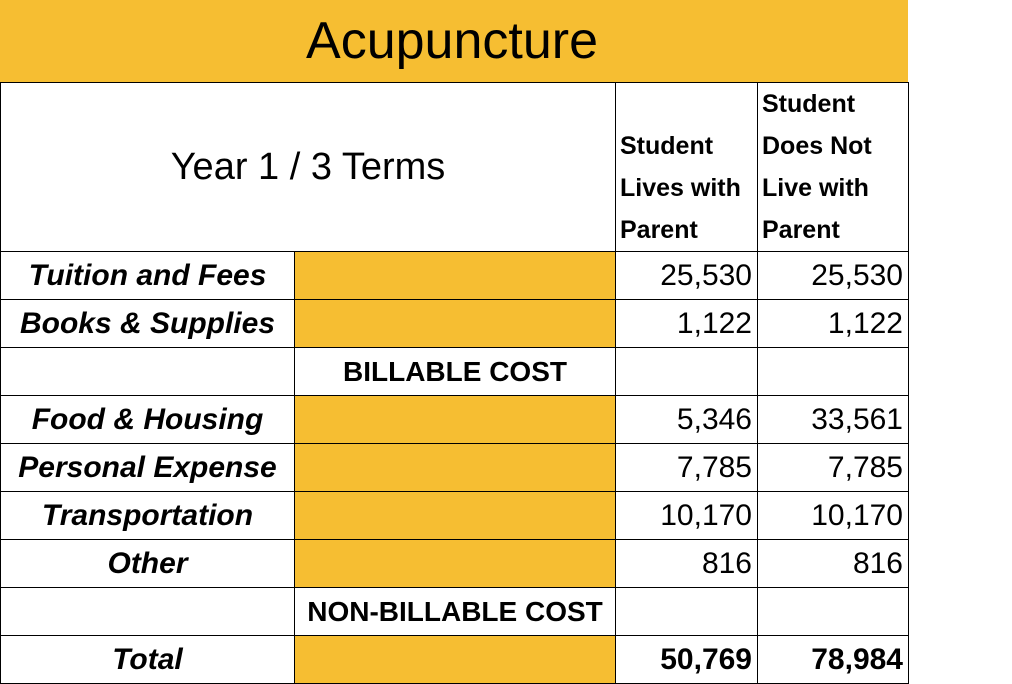 This screenshot has height=684, width=1012. What do you see at coordinates (147, 659) in the screenshot?
I see `total-label: Total` at bounding box center [147, 659].